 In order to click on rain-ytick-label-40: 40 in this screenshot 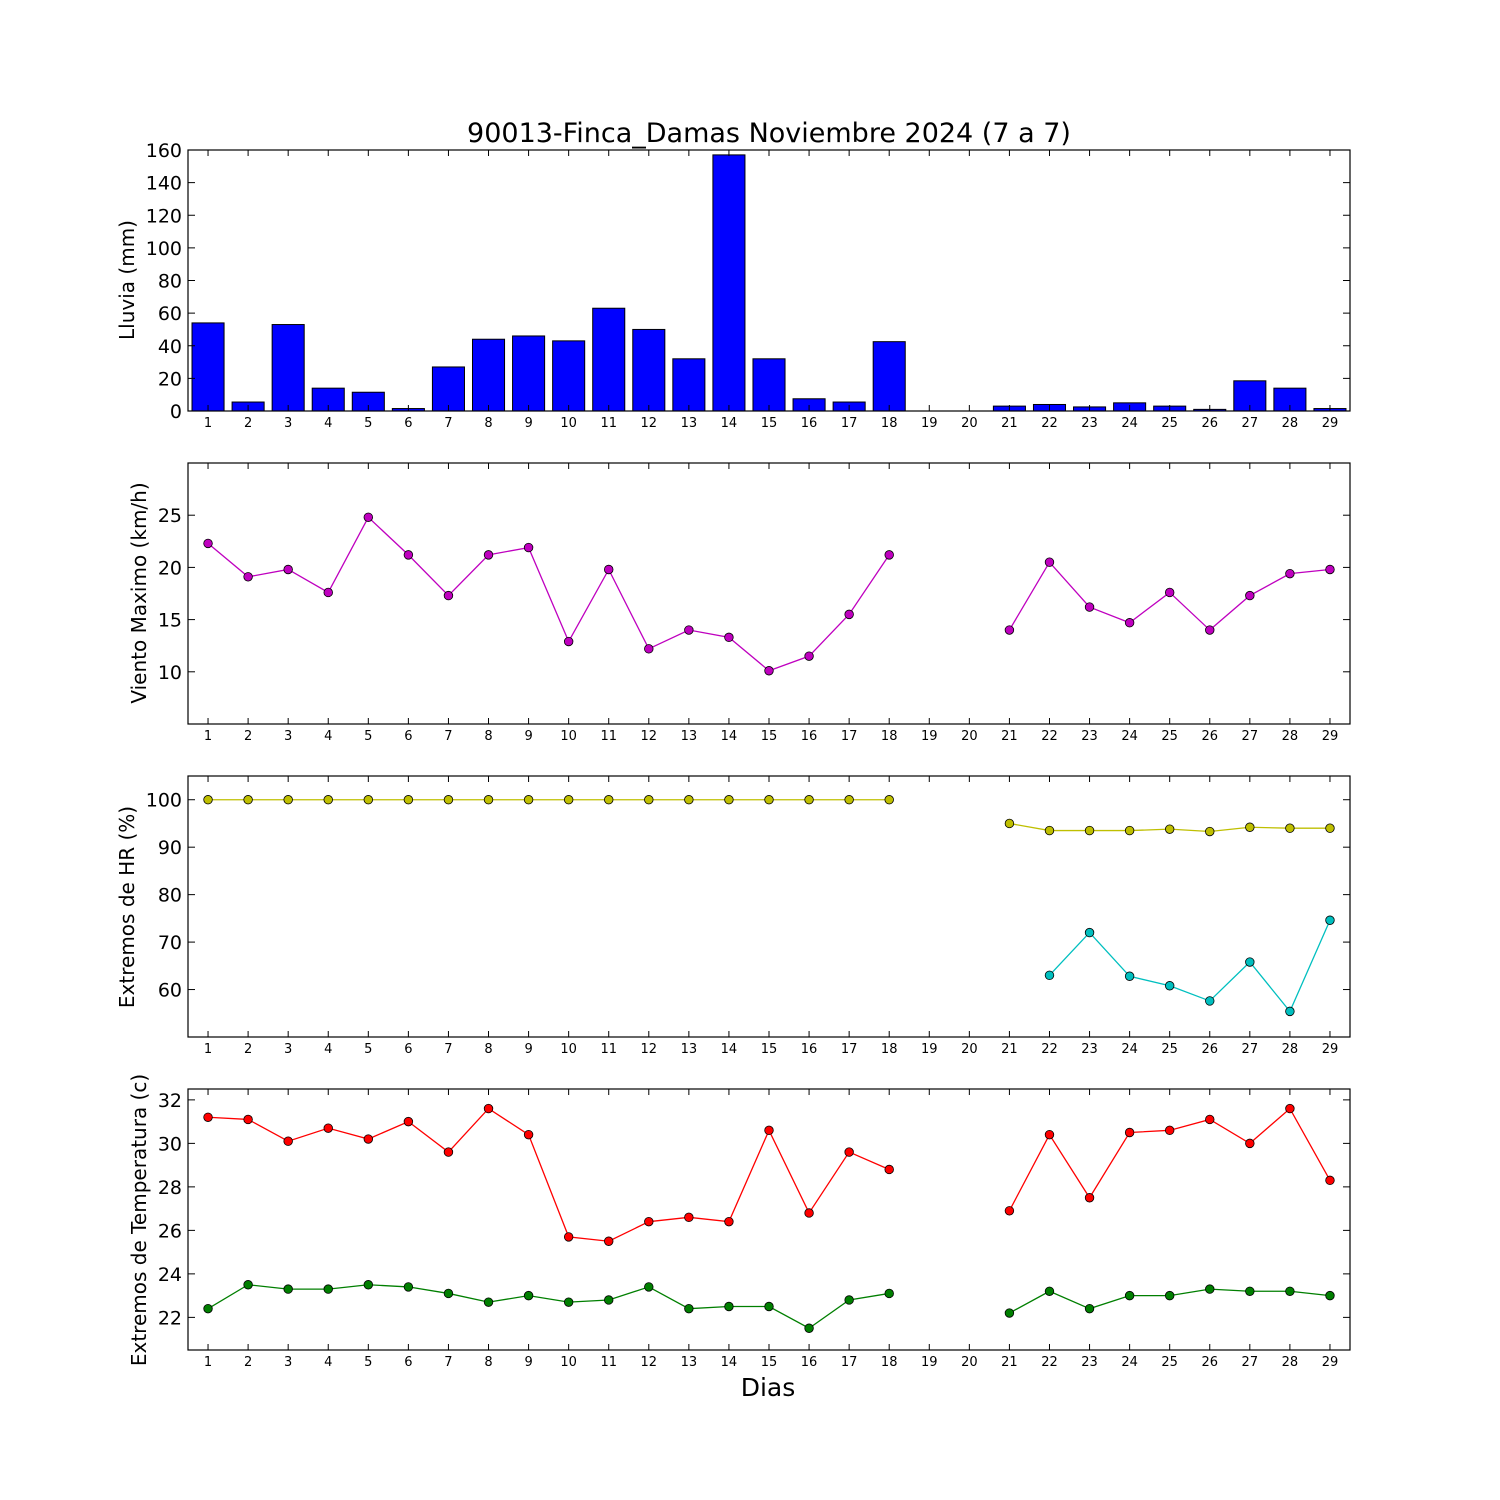, I will do `click(170, 347)`.